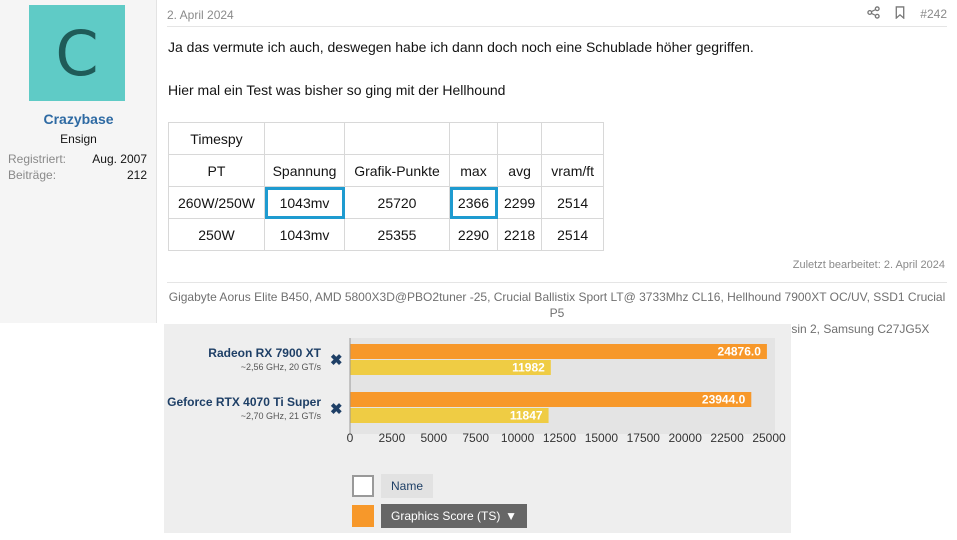 This screenshot has height=540, width=957. I want to click on table-header: avg, so click(519, 170).